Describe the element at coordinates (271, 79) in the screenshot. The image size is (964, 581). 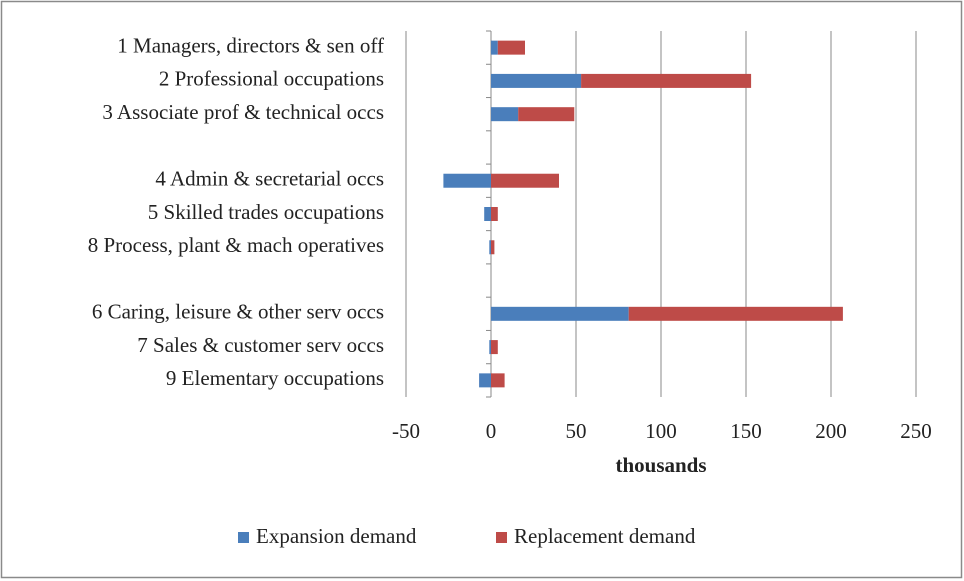
I see `y-tick-label: 2 Professional occupations` at that location.